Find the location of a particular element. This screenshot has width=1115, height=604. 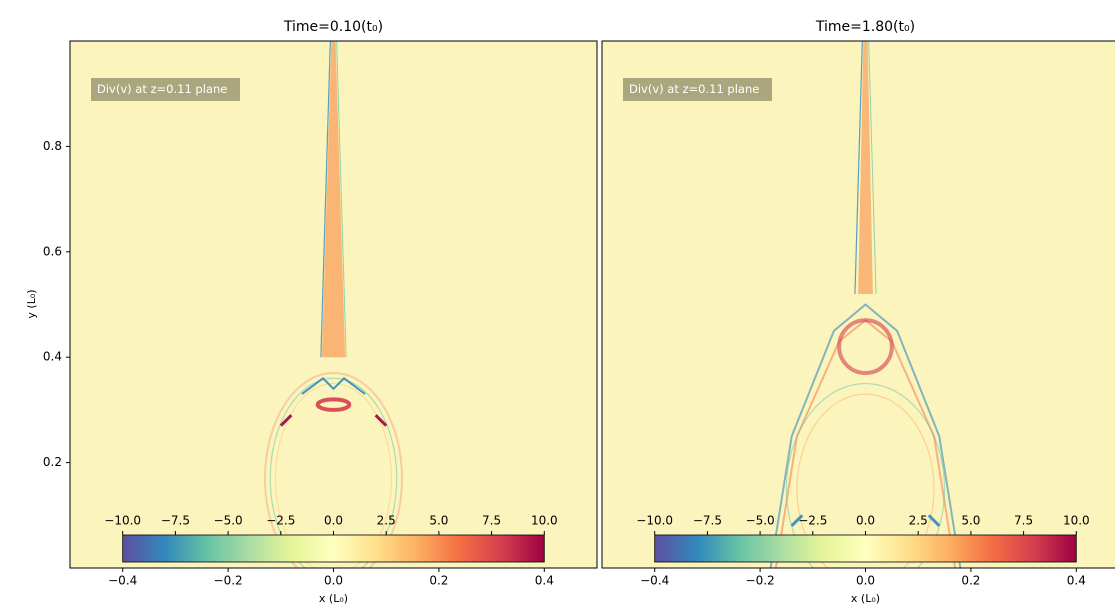

y-tick-label: 0.2 is located at coordinates (52, 462).